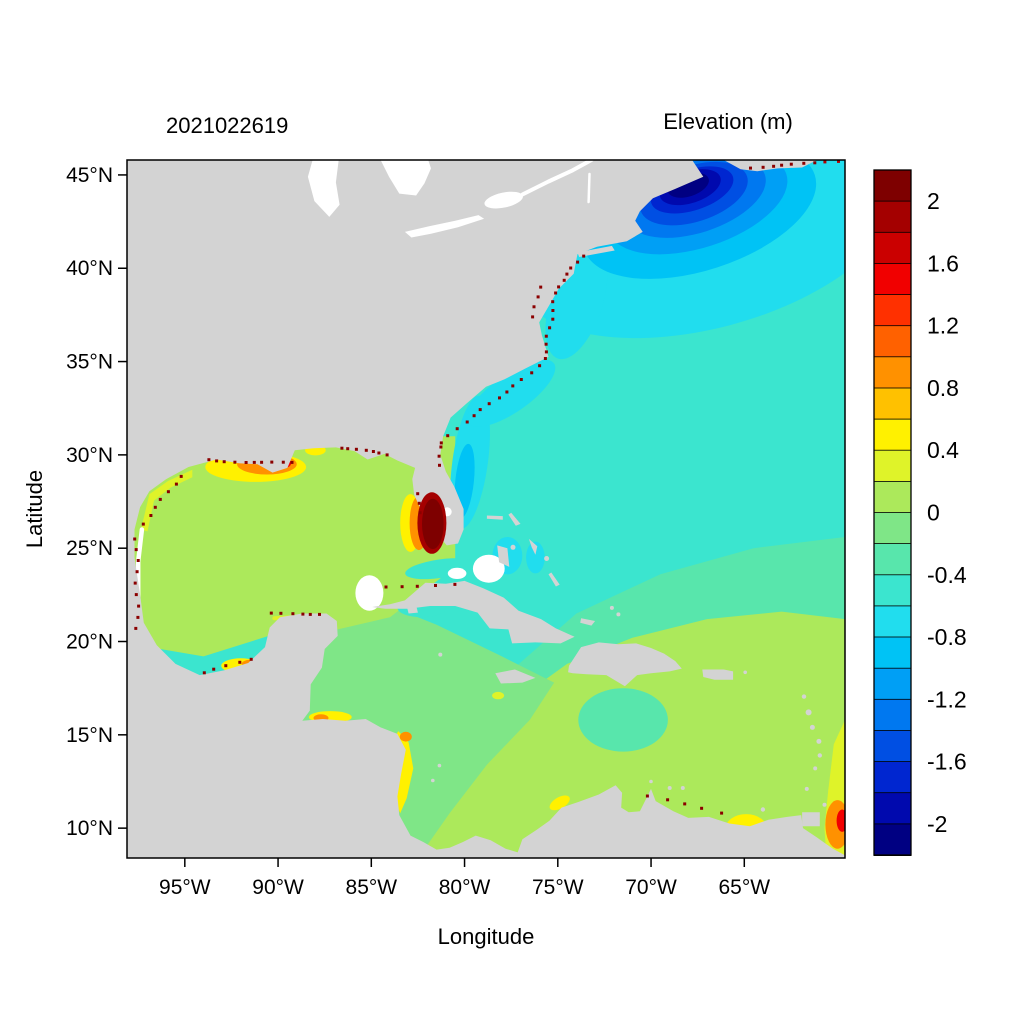 The image size is (1024, 1029). Describe the element at coordinates (947, 699) in the screenshot. I see `colorbar-tick-label: -1.2` at that location.